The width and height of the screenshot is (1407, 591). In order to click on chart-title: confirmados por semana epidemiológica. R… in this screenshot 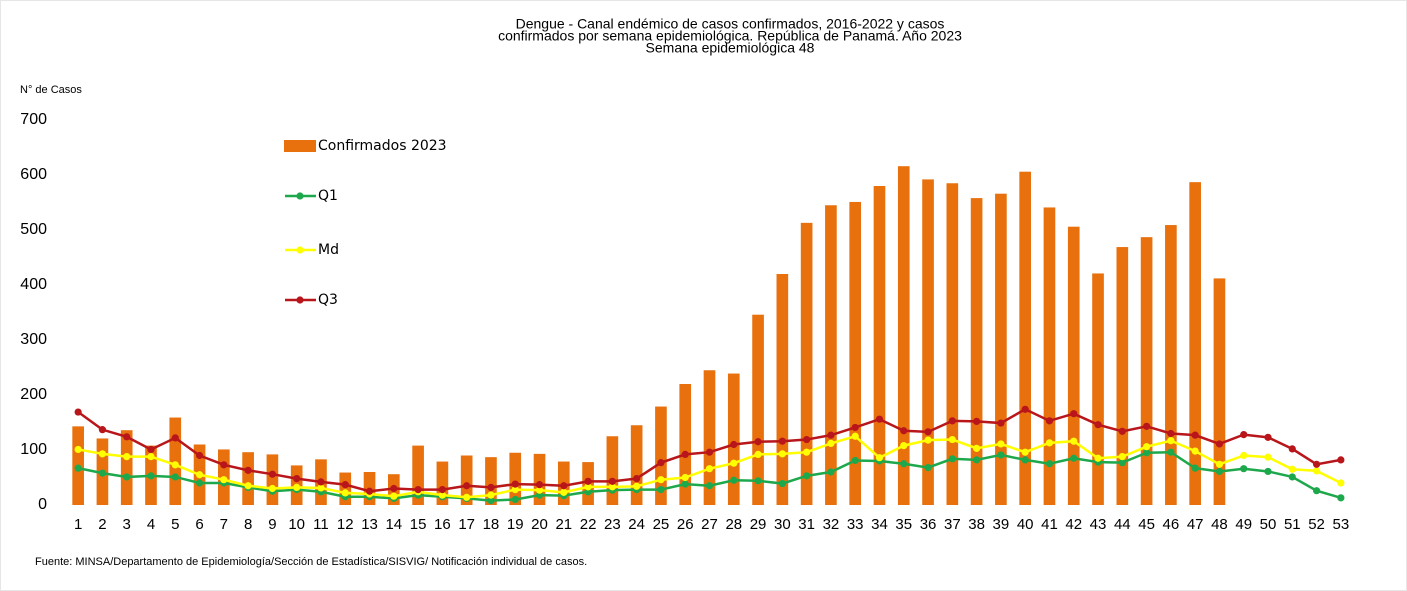, I will do `click(730, 36)`.